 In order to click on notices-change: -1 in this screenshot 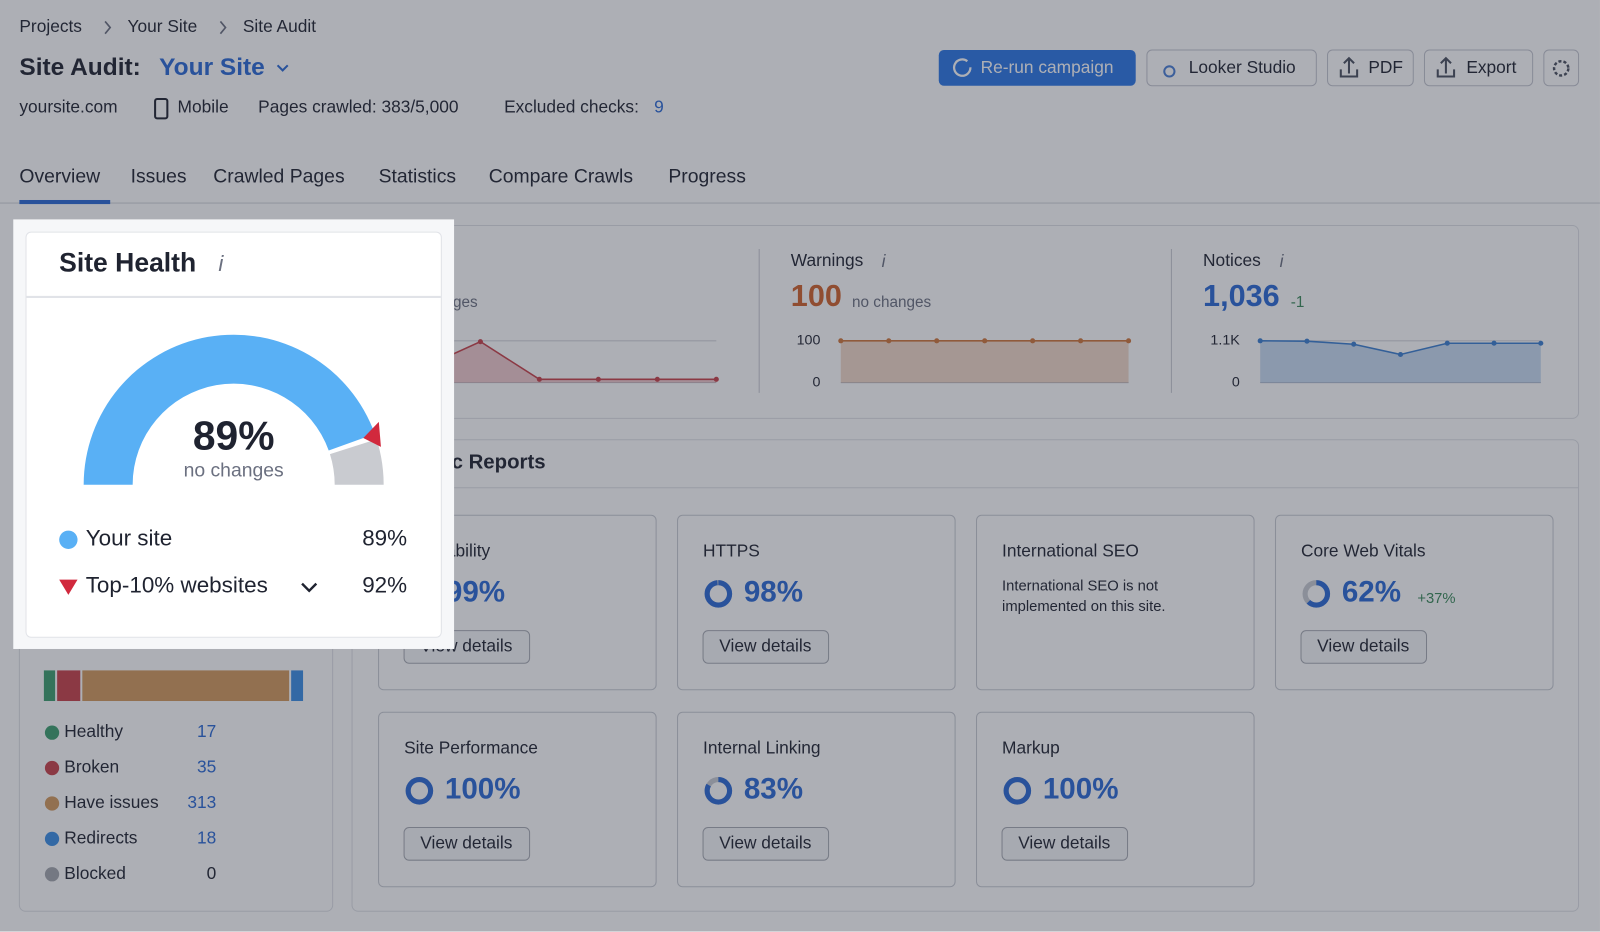, I will do `click(1298, 302)`.